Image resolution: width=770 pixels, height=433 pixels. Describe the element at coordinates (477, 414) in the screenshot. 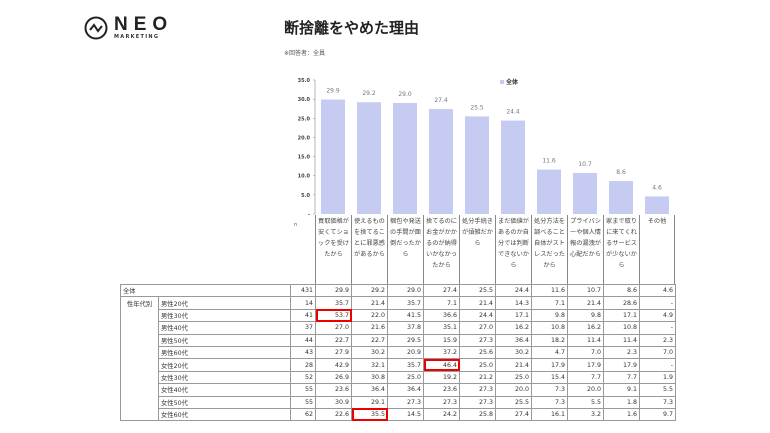

I see `value-cell: 25.8` at that location.